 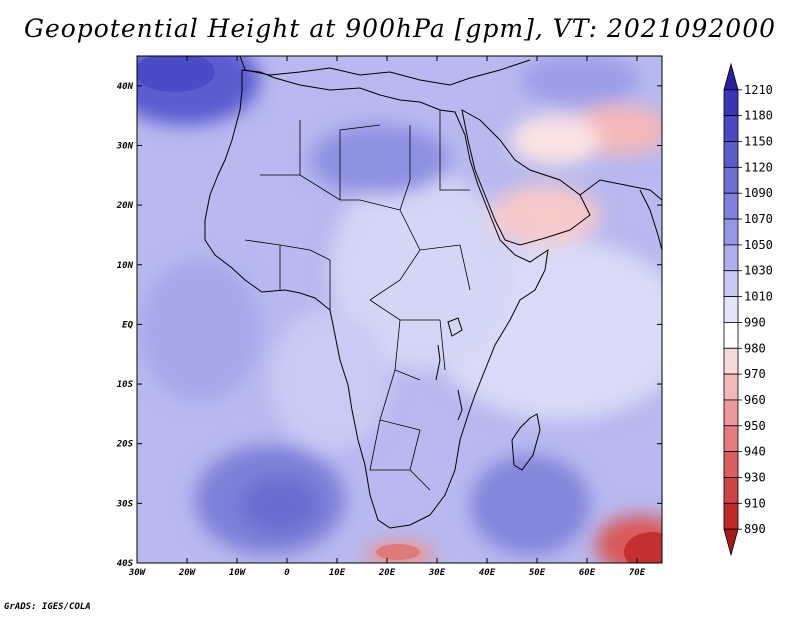 I want to click on india-coastline, so click(x=650, y=220).